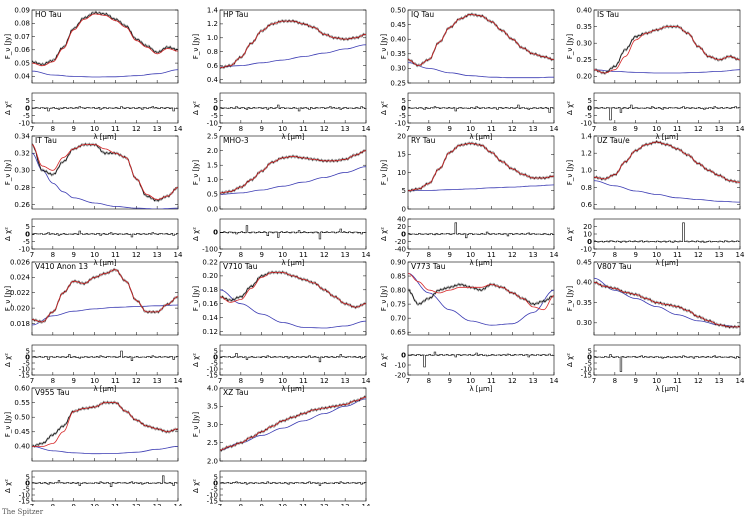 The height and width of the screenshot is (518, 748). Describe the element at coordinates (46, 140) in the screenshot. I see `panel-title: IT Tau` at that location.